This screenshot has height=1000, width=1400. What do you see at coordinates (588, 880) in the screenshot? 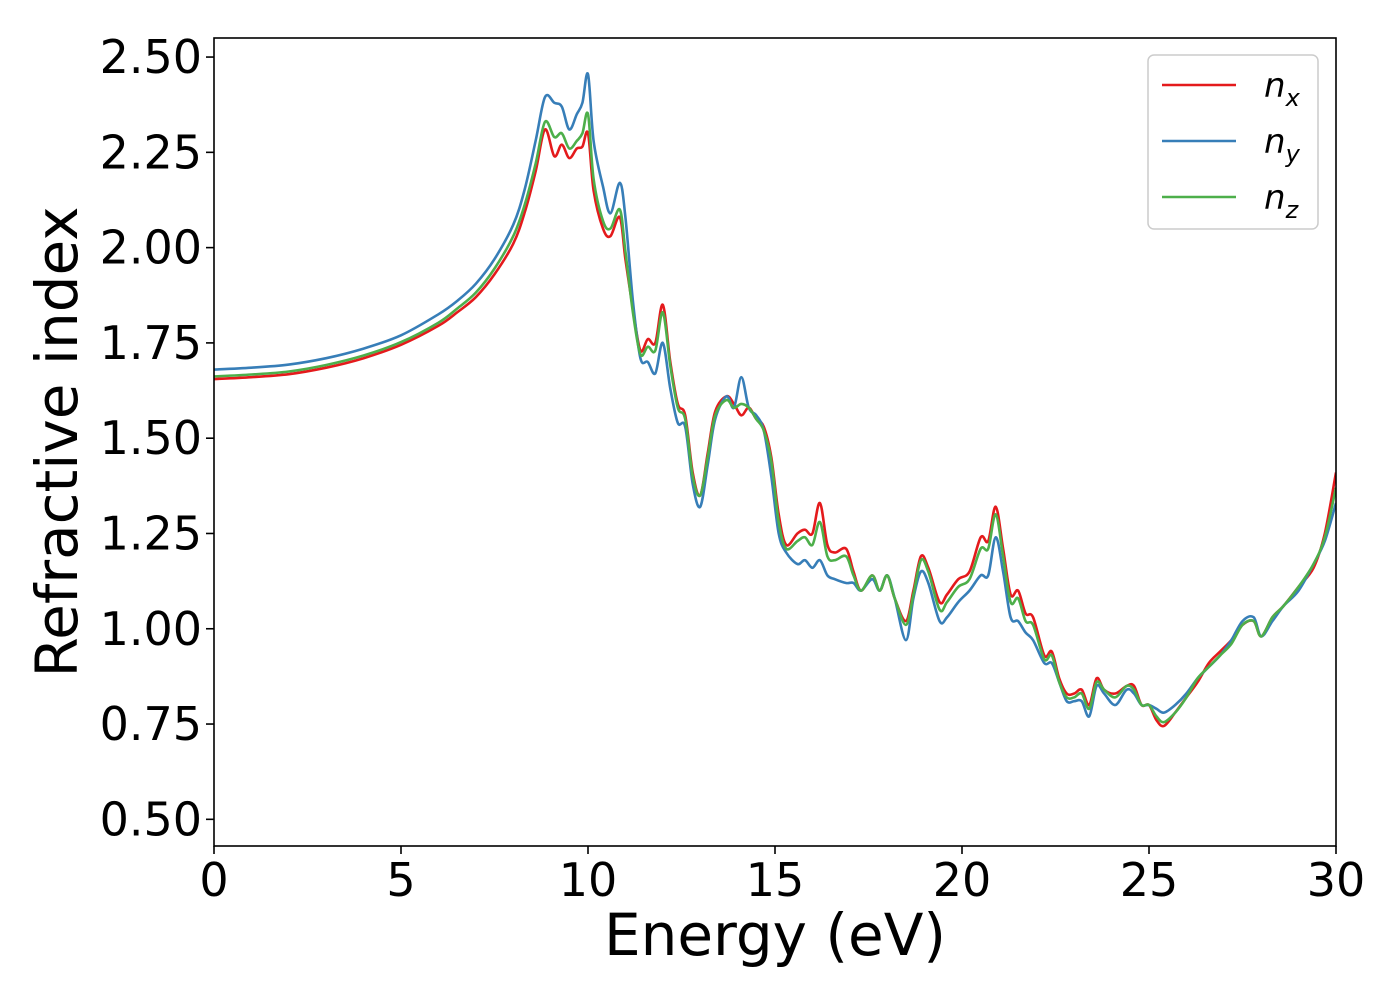
I see `x-tick-label: 10` at bounding box center [588, 880].